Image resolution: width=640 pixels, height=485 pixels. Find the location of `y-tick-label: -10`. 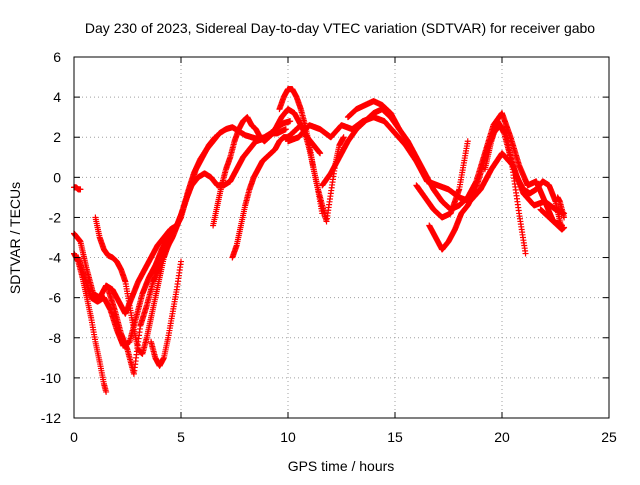

y-tick-label: -10 is located at coordinates (51, 378).